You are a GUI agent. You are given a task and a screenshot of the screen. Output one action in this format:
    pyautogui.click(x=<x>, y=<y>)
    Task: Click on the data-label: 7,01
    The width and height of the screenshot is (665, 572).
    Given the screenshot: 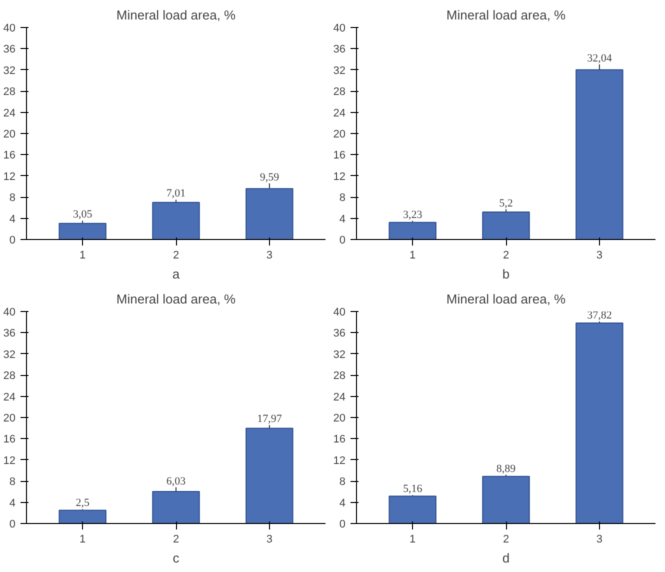 What is the action you would take?
    pyautogui.click(x=176, y=194)
    